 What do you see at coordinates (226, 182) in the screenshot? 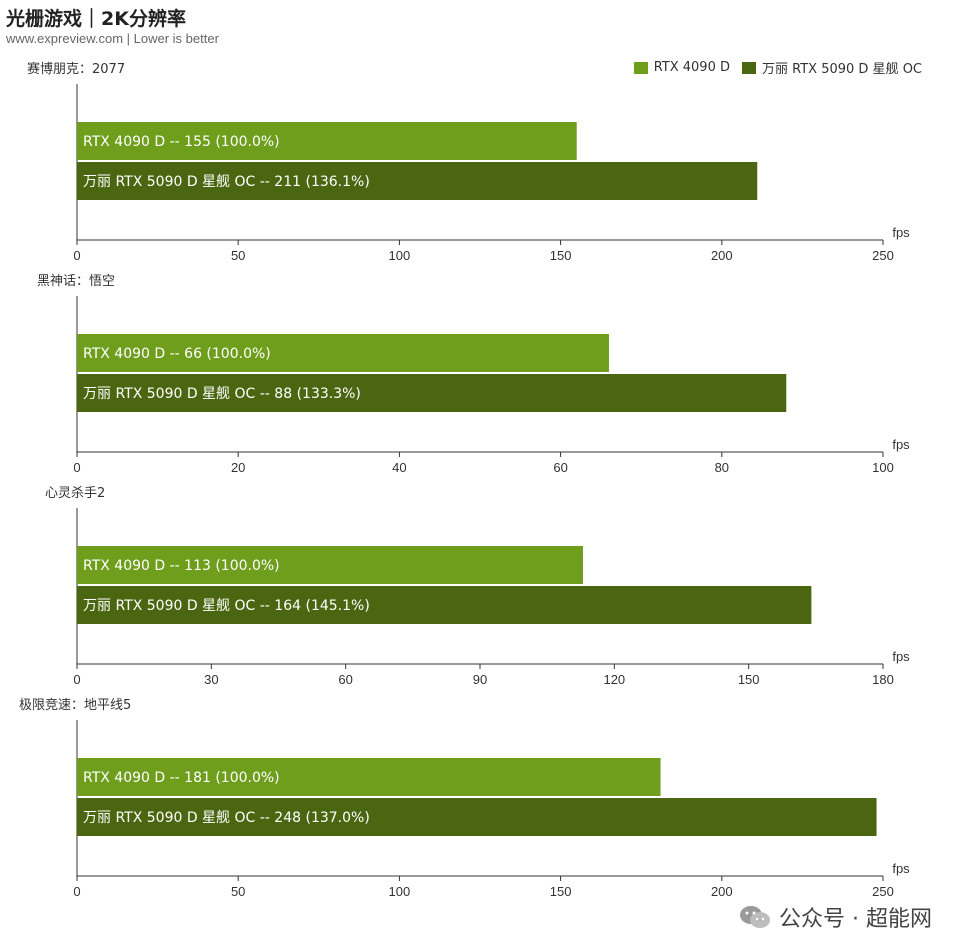
I see `bar-label: 万丽 RTX 5090 D 星舰 OC -- 211 (136.1%)` at bounding box center [226, 182].